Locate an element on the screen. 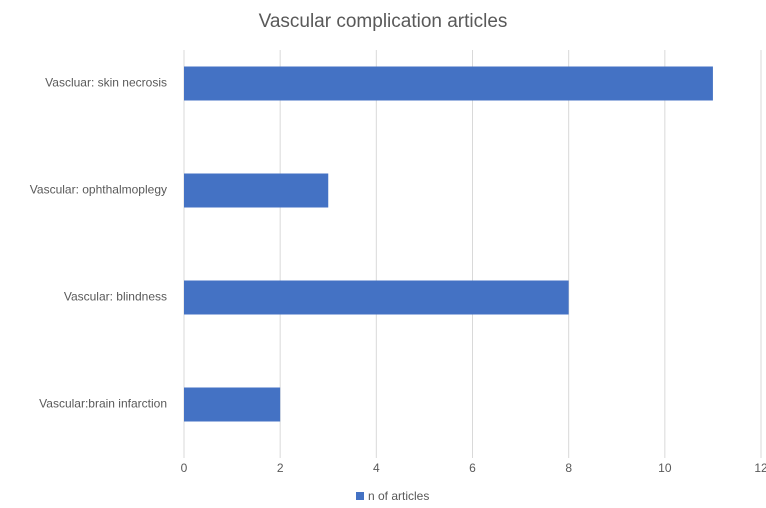  x-tick-label: 8 is located at coordinates (568, 468).